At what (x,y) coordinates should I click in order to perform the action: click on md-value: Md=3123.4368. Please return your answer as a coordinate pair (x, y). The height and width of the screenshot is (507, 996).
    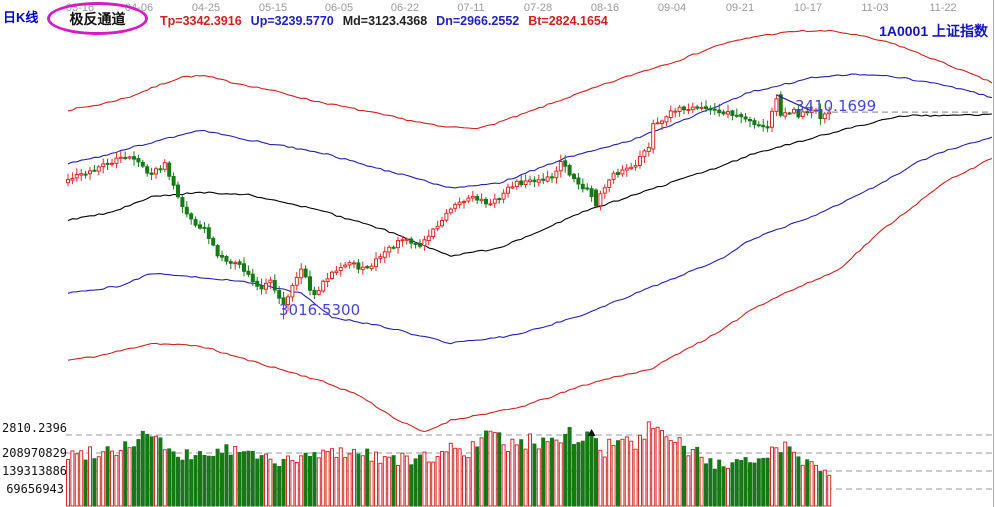
    Looking at the image, I should click on (385, 21).